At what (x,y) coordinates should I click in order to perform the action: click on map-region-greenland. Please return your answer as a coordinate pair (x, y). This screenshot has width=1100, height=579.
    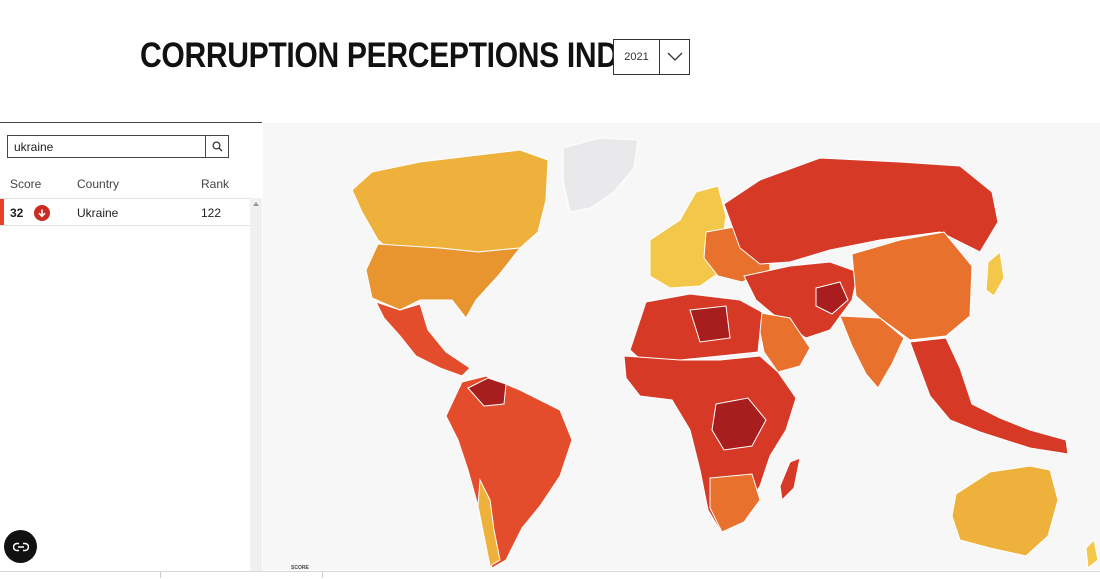
    Looking at the image, I should click on (600, 175).